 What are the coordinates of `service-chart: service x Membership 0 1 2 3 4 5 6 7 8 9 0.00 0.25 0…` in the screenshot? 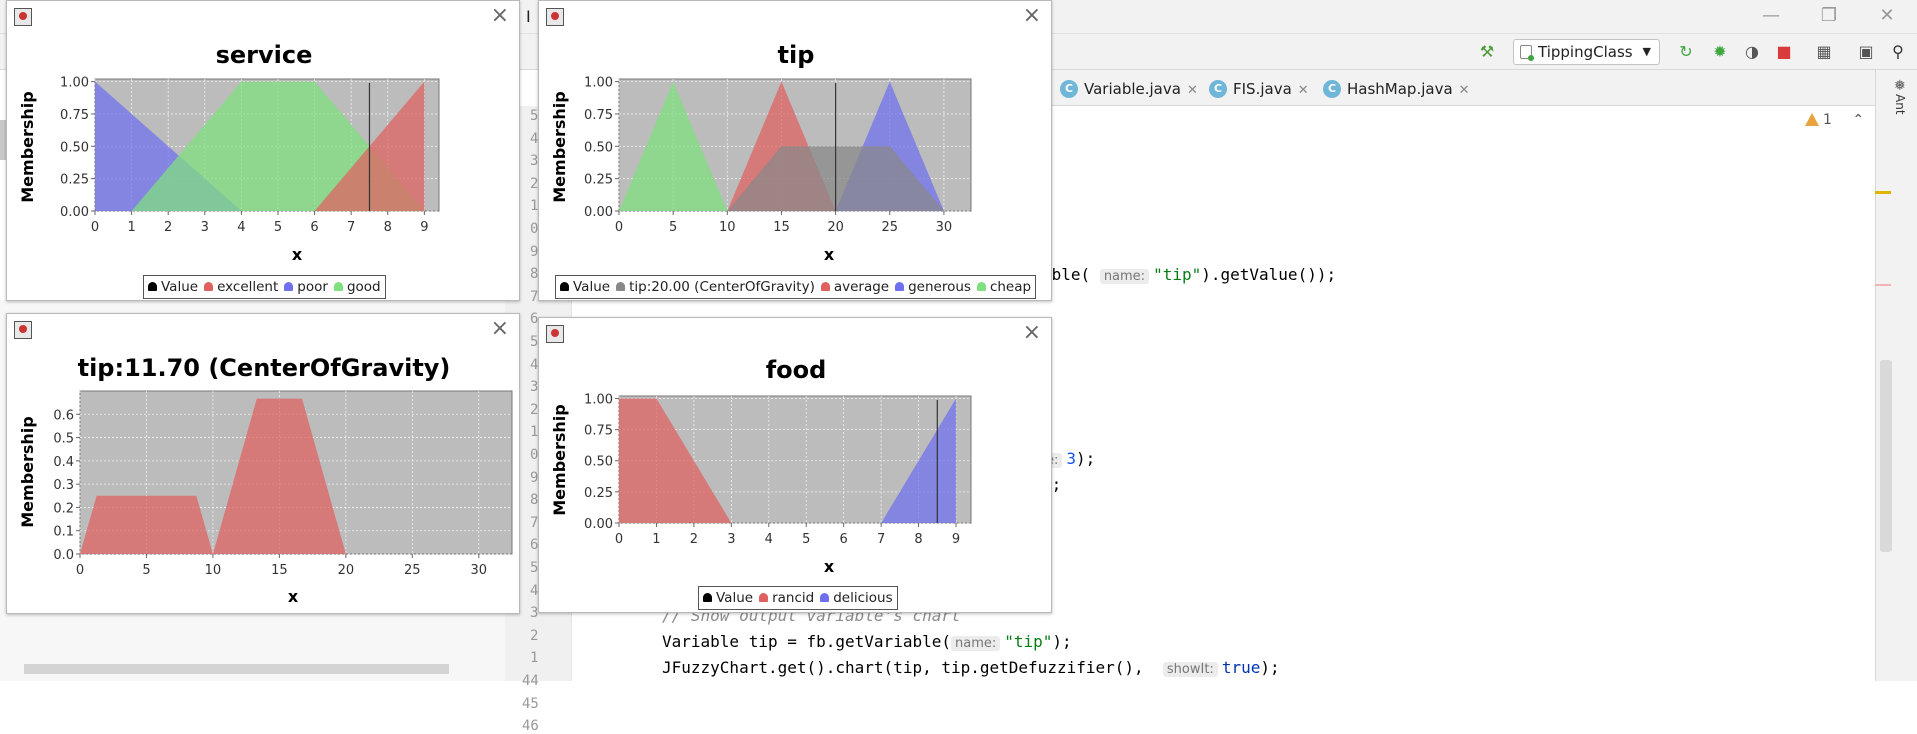 It's located at (229, 152).